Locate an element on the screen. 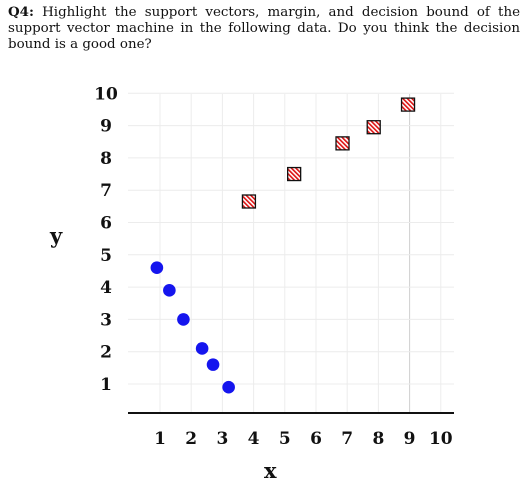  x-tick-label: 10 is located at coordinates (441, 439).